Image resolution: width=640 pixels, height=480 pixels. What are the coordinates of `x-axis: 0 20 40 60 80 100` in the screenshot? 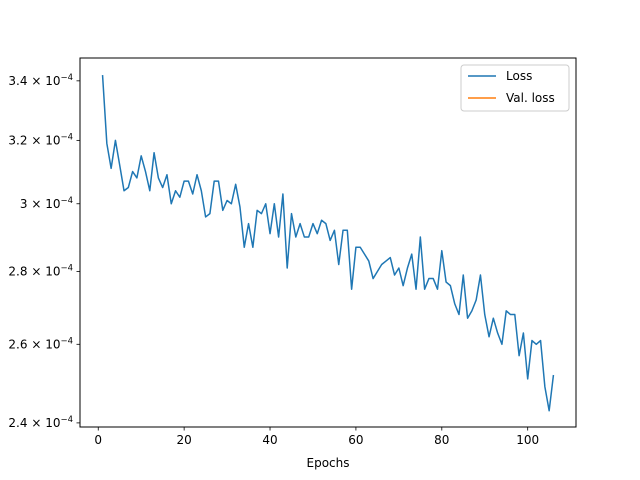 It's located at (316, 437).